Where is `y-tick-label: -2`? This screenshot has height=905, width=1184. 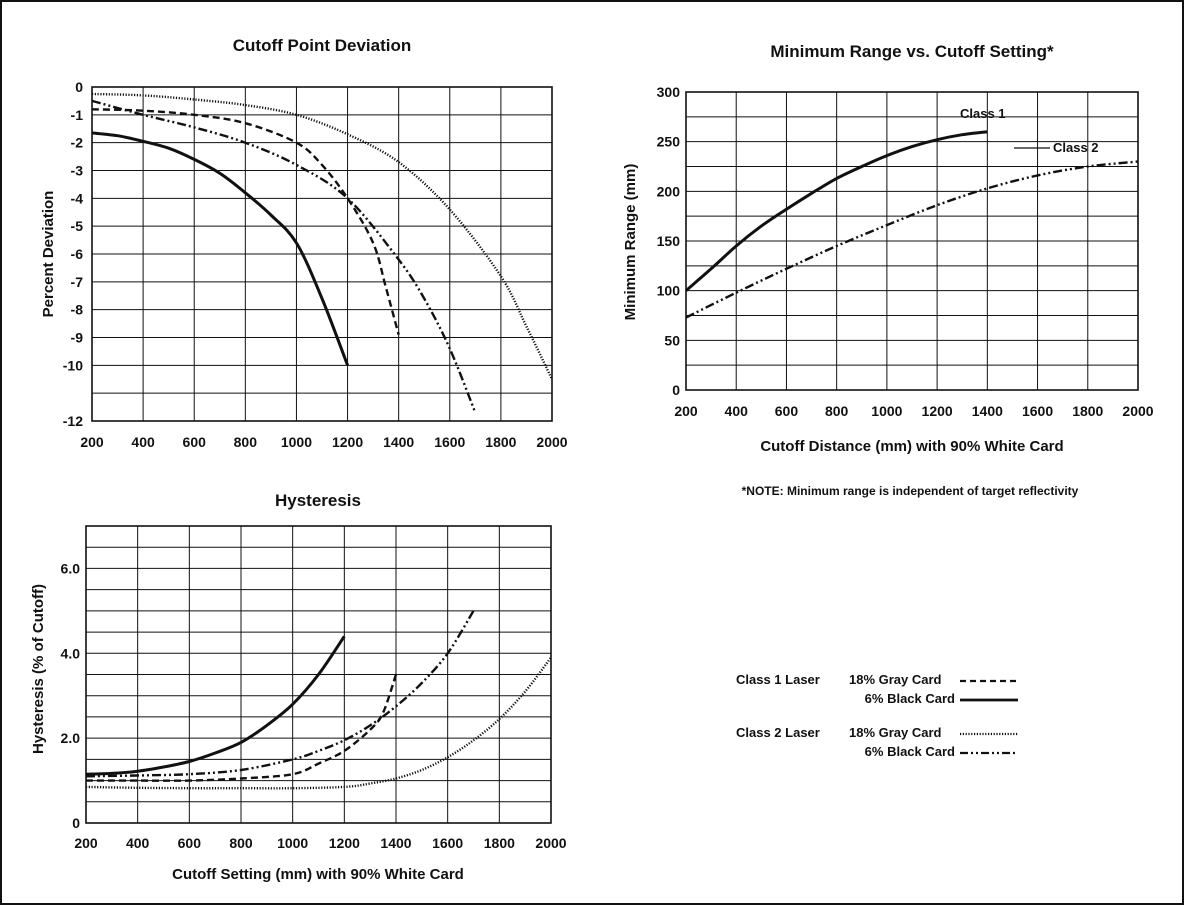
y-tick-label: -2 is located at coordinates (77, 143).